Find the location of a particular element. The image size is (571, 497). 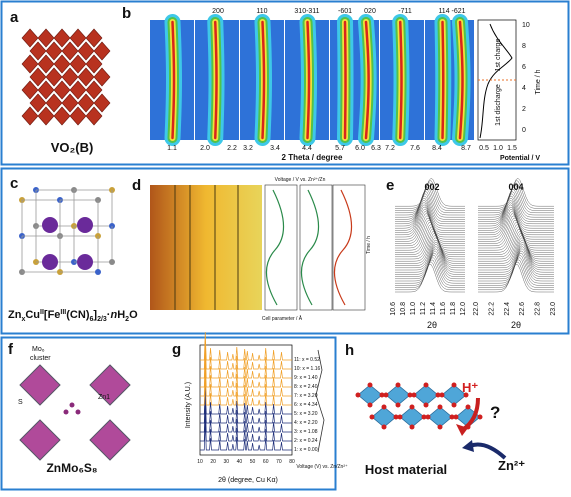

sample-label: 11: x = 0.52 is located at coordinates (307, 360).